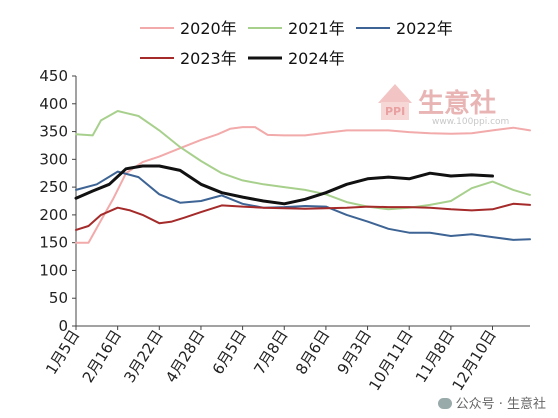 This screenshot has height=418, width=558. I want to click on legend-label: 2023年, so click(208, 58).